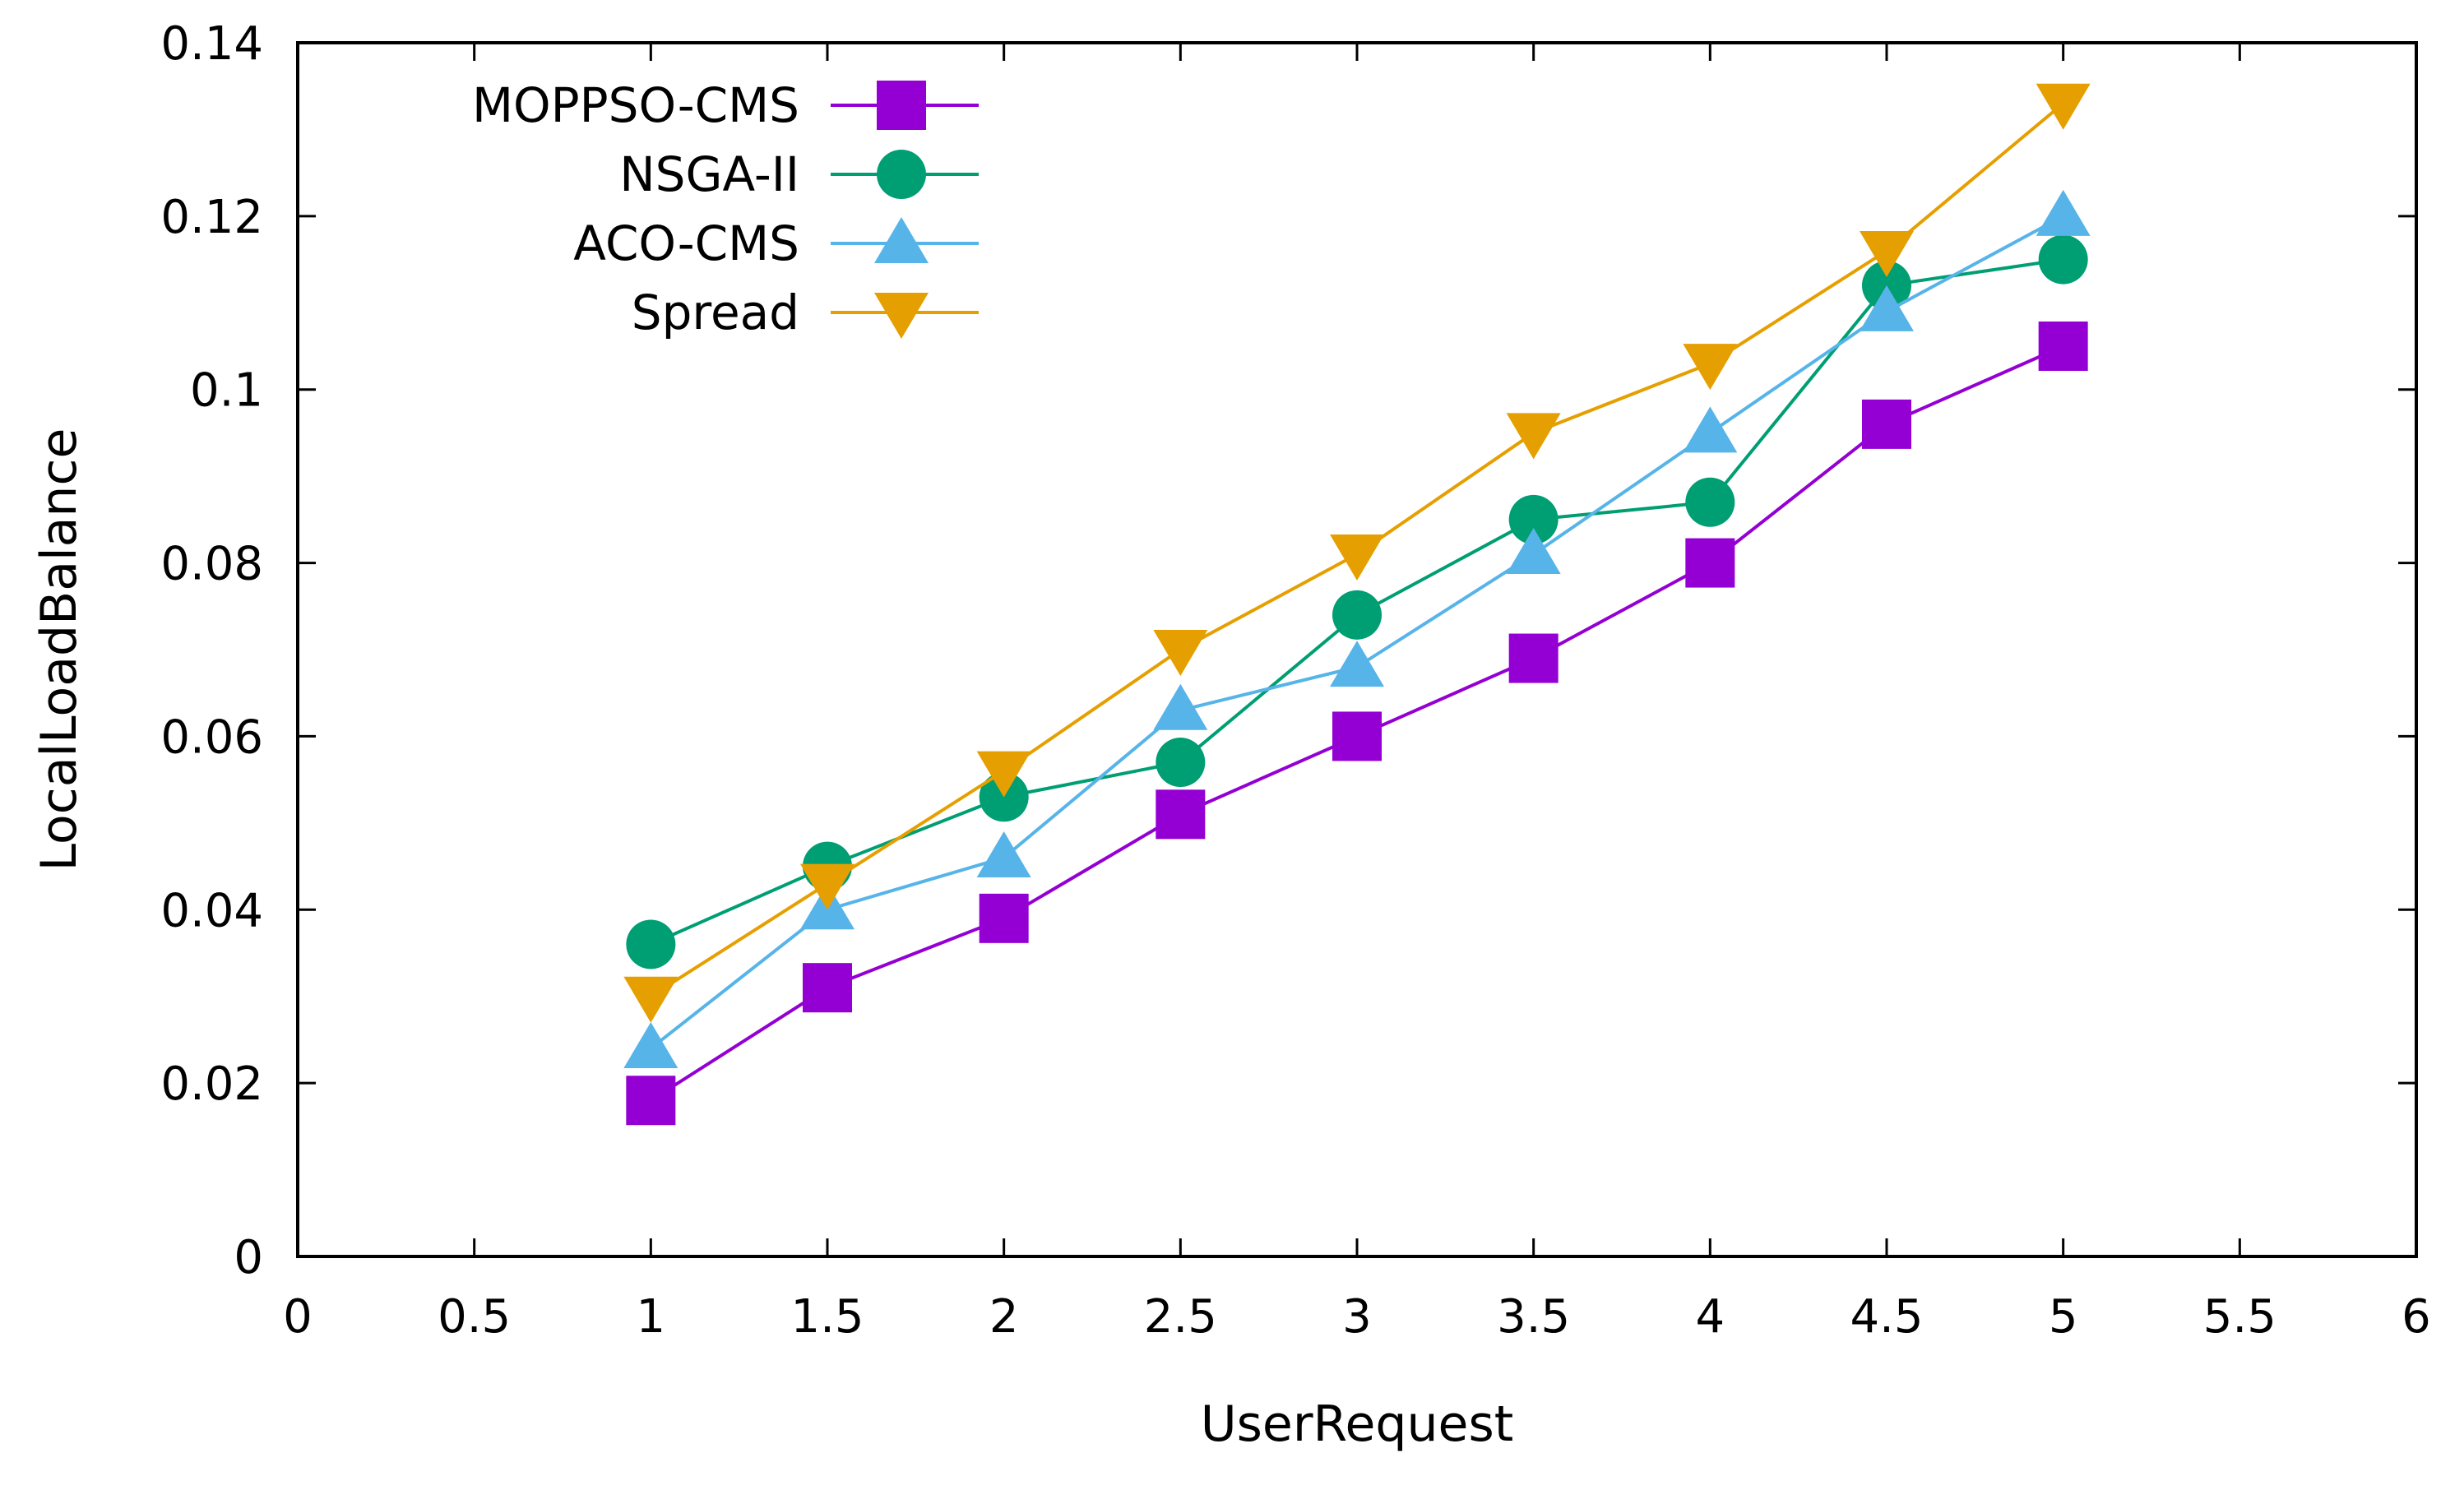 The width and height of the screenshot is (2464, 1490). I want to click on y-tick-label: 0, so click(248, 1258).